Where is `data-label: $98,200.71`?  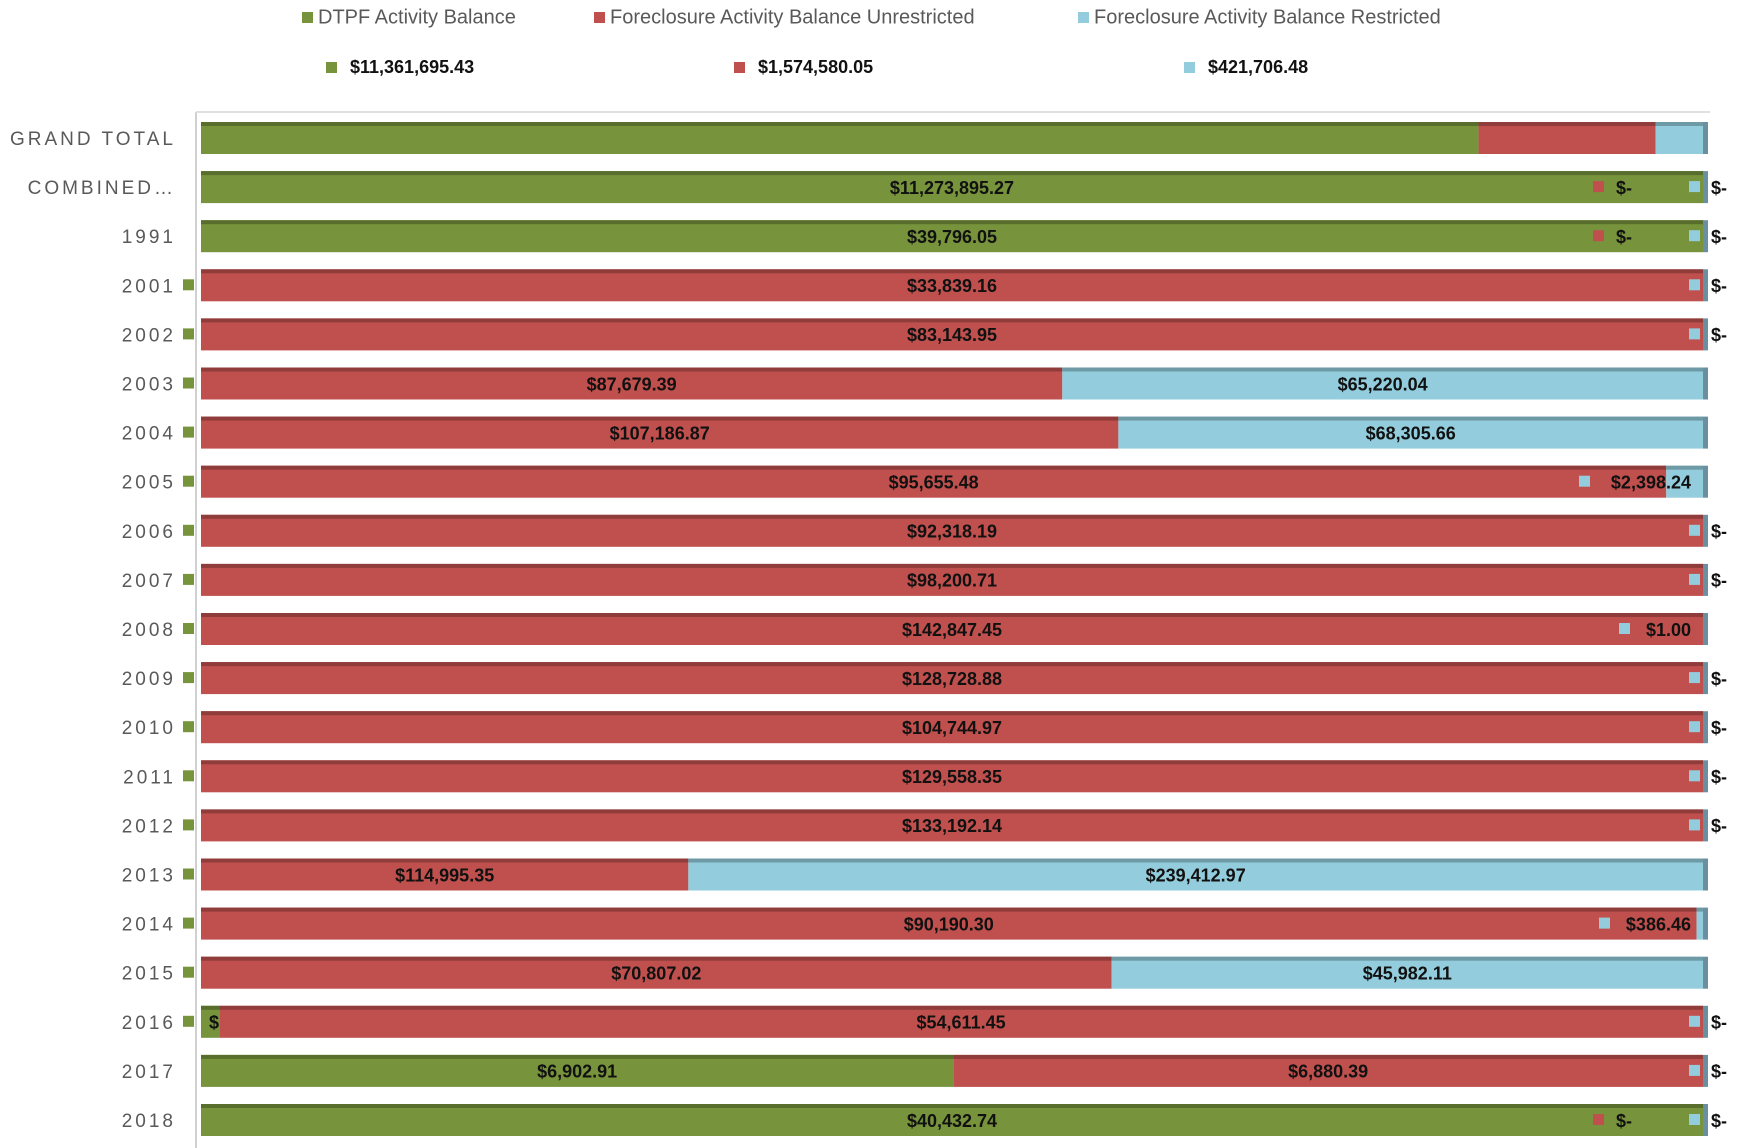 data-label: $98,200.71 is located at coordinates (952, 581).